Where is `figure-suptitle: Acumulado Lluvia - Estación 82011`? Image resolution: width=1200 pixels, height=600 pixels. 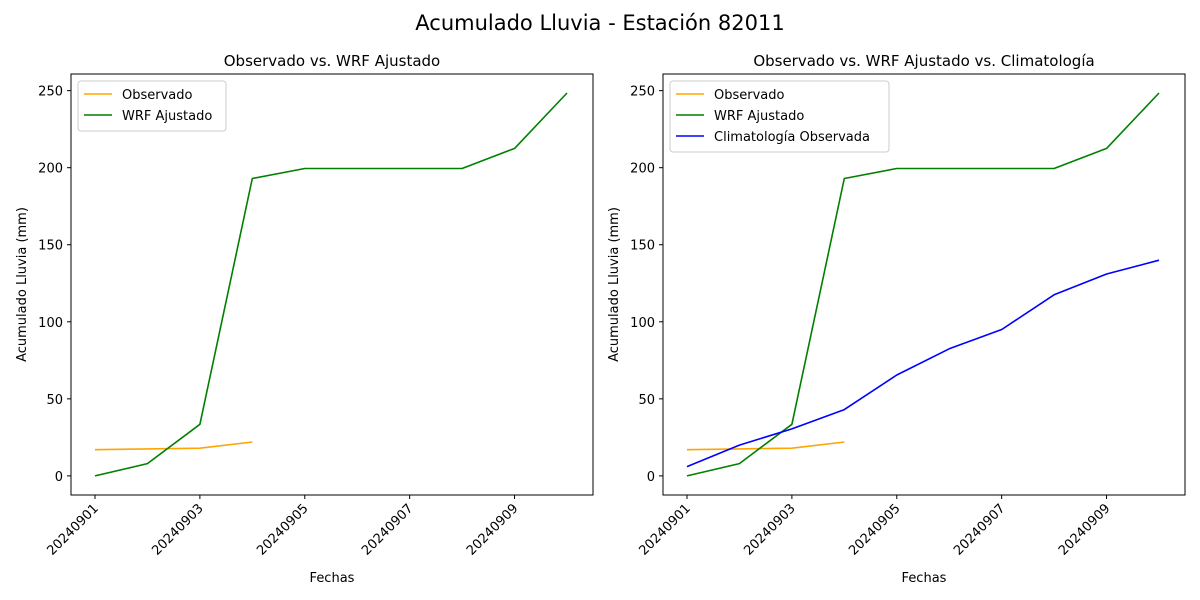 figure-suptitle: Acumulado Lluvia - Estación 82011 is located at coordinates (599, 23).